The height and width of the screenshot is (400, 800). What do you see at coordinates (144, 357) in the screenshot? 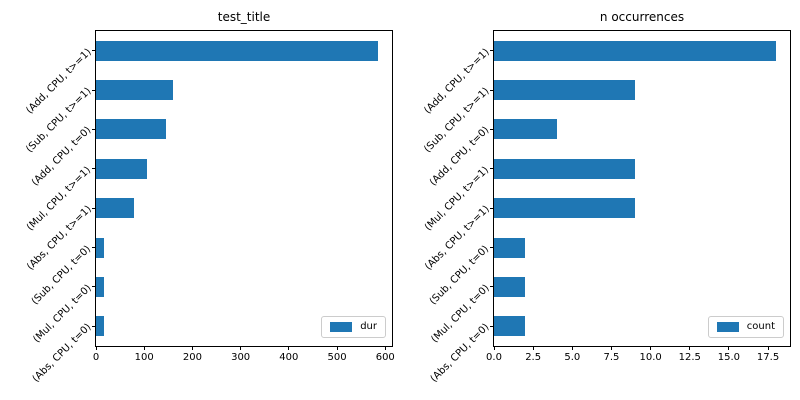
I see `x-tick-label: 100` at bounding box center [144, 357].